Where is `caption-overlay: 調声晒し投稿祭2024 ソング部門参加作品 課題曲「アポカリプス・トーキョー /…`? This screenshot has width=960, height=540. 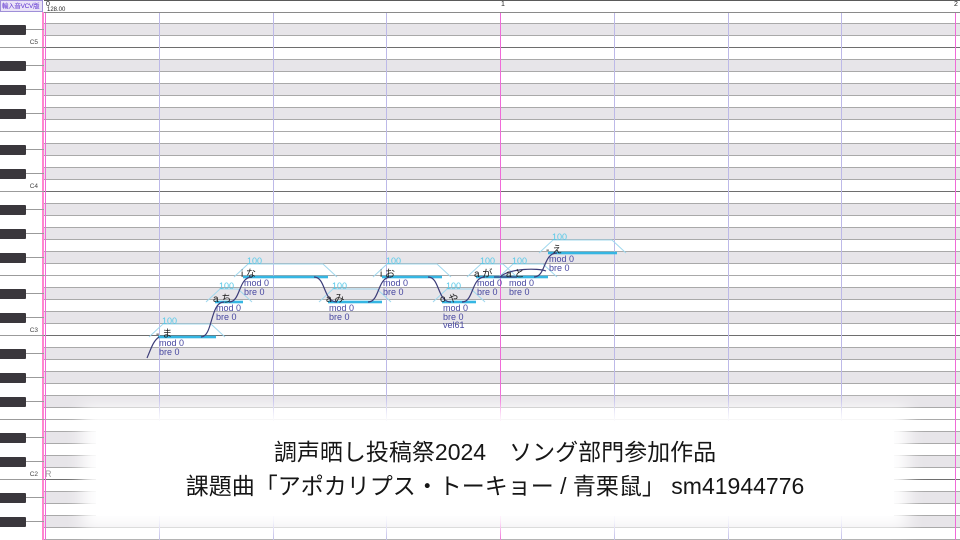 caption-overlay: 調声晒し投稿祭2024 ソング部門参加作品 課題曲「アポカリプス・トーキョー /… is located at coordinates (495, 468).